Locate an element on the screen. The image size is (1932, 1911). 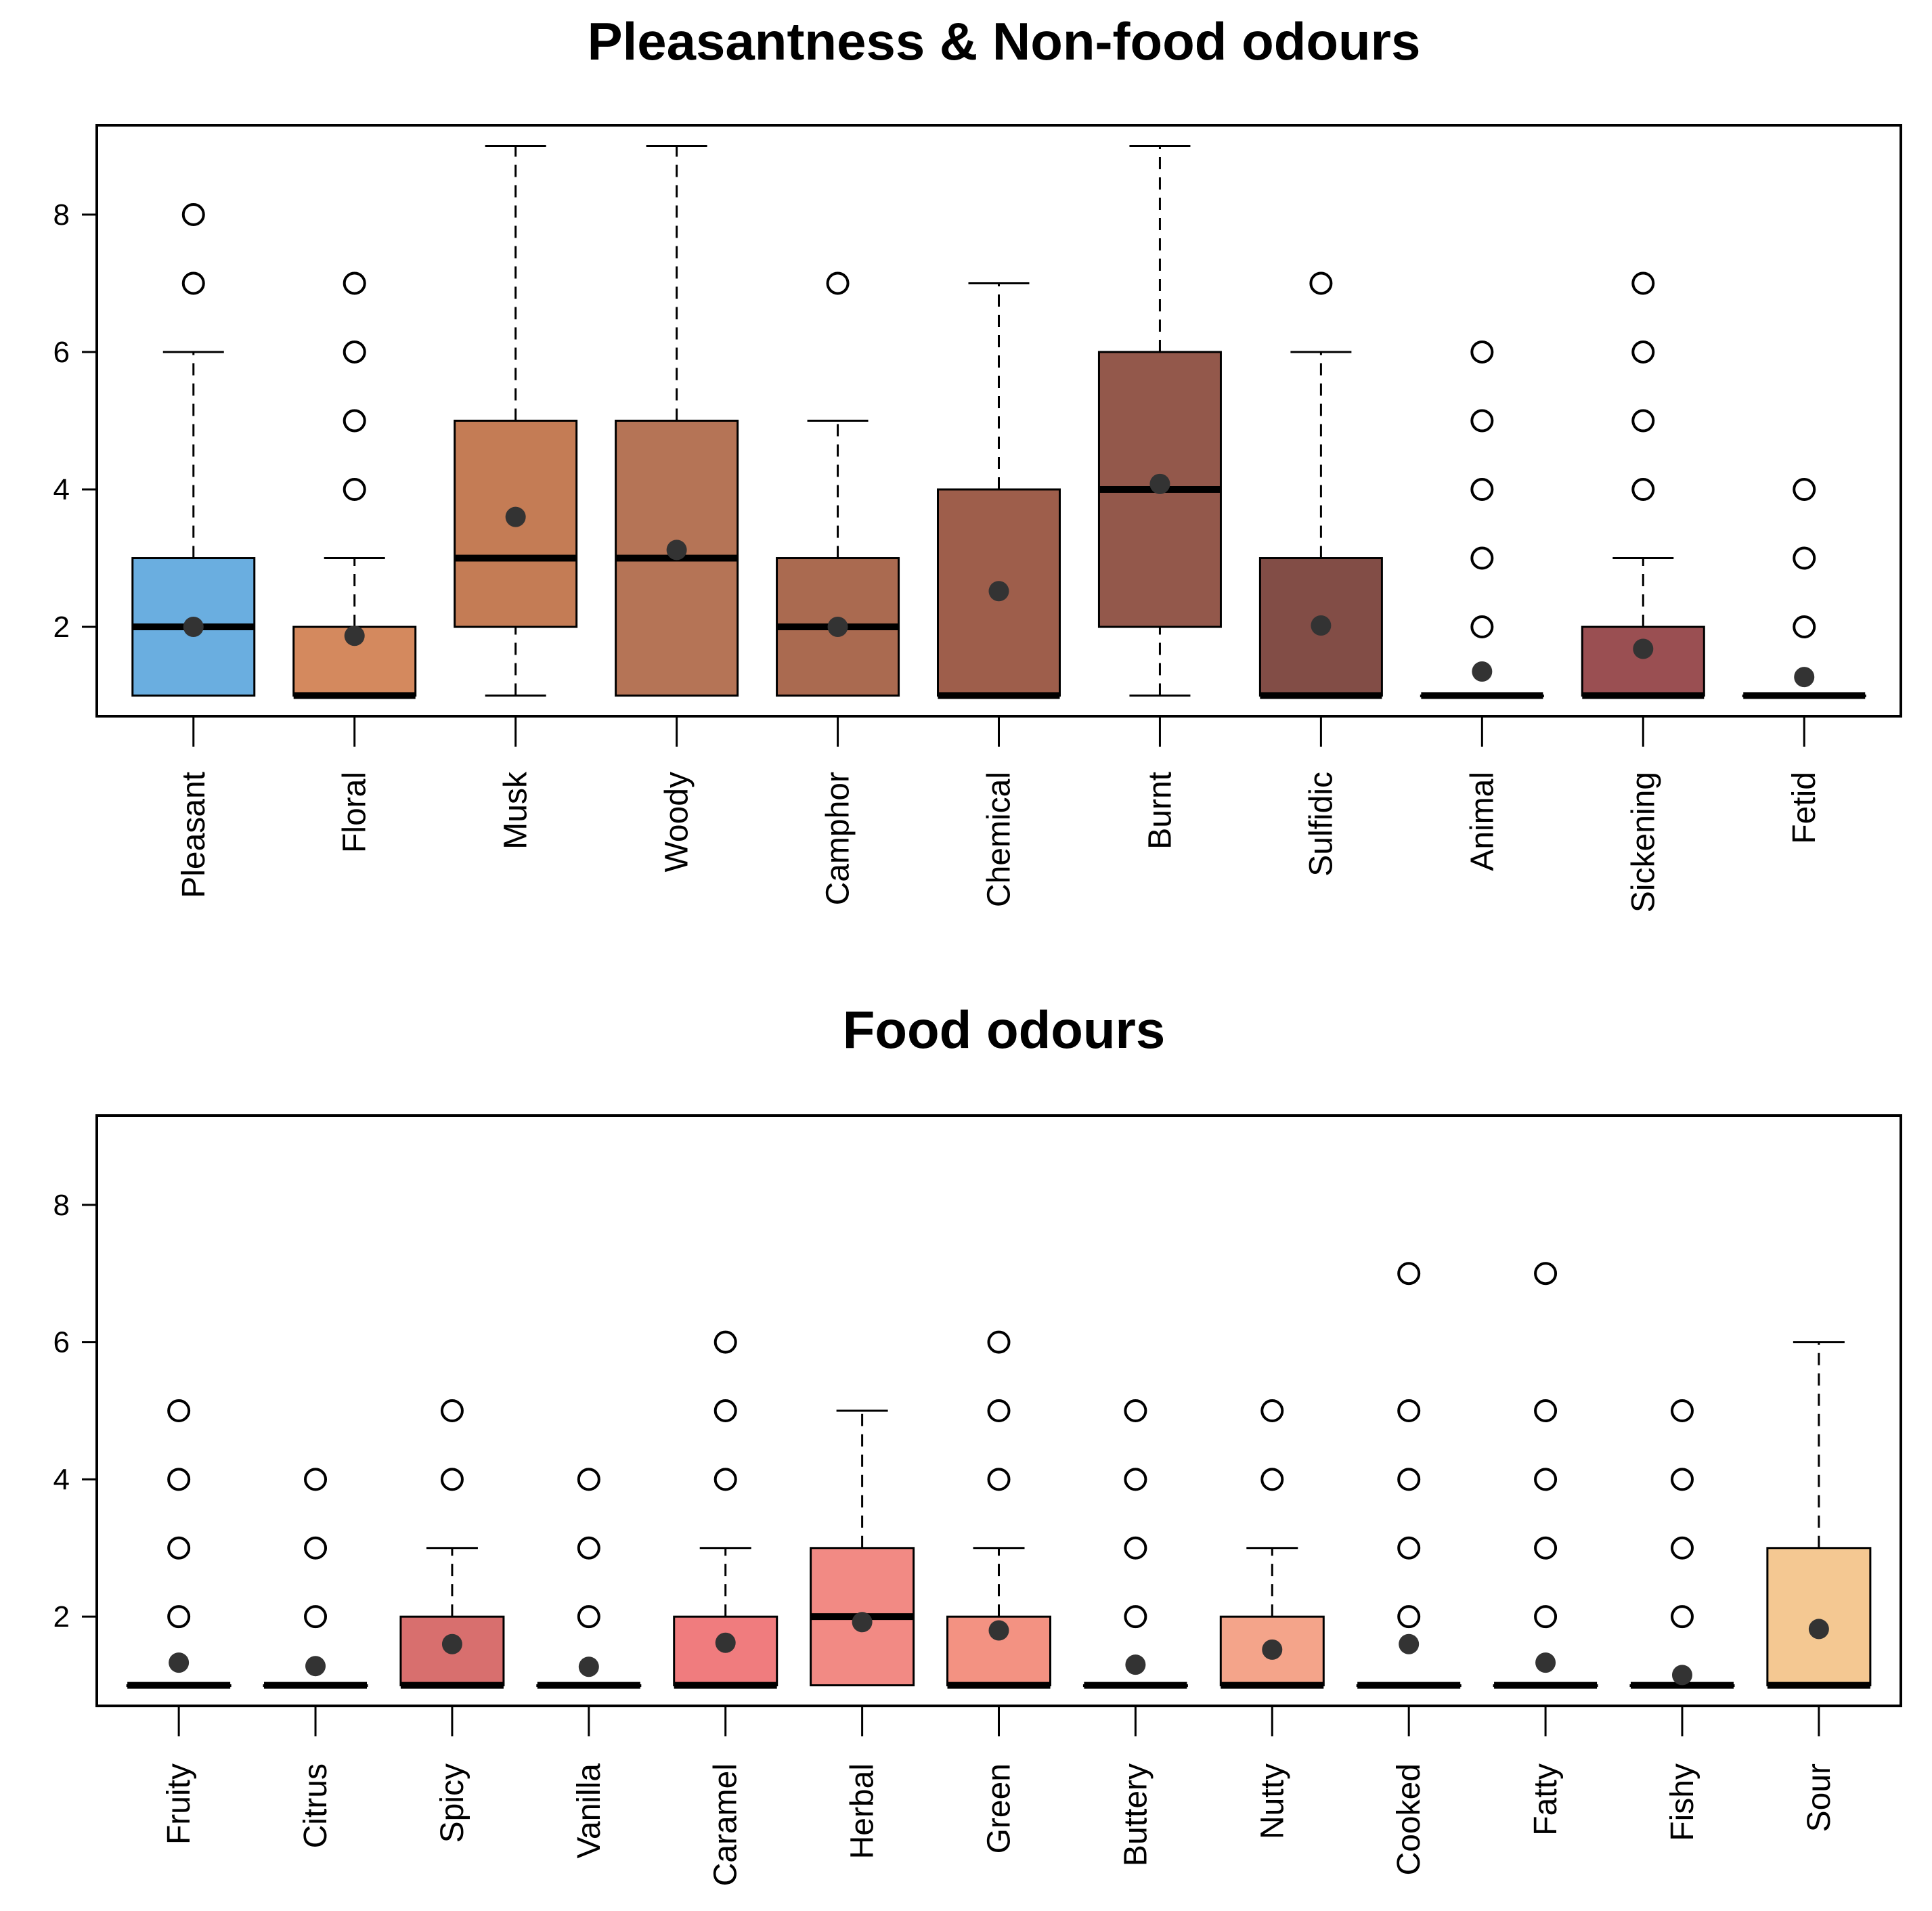
box-burnt is located at coordinates (1159, 420).